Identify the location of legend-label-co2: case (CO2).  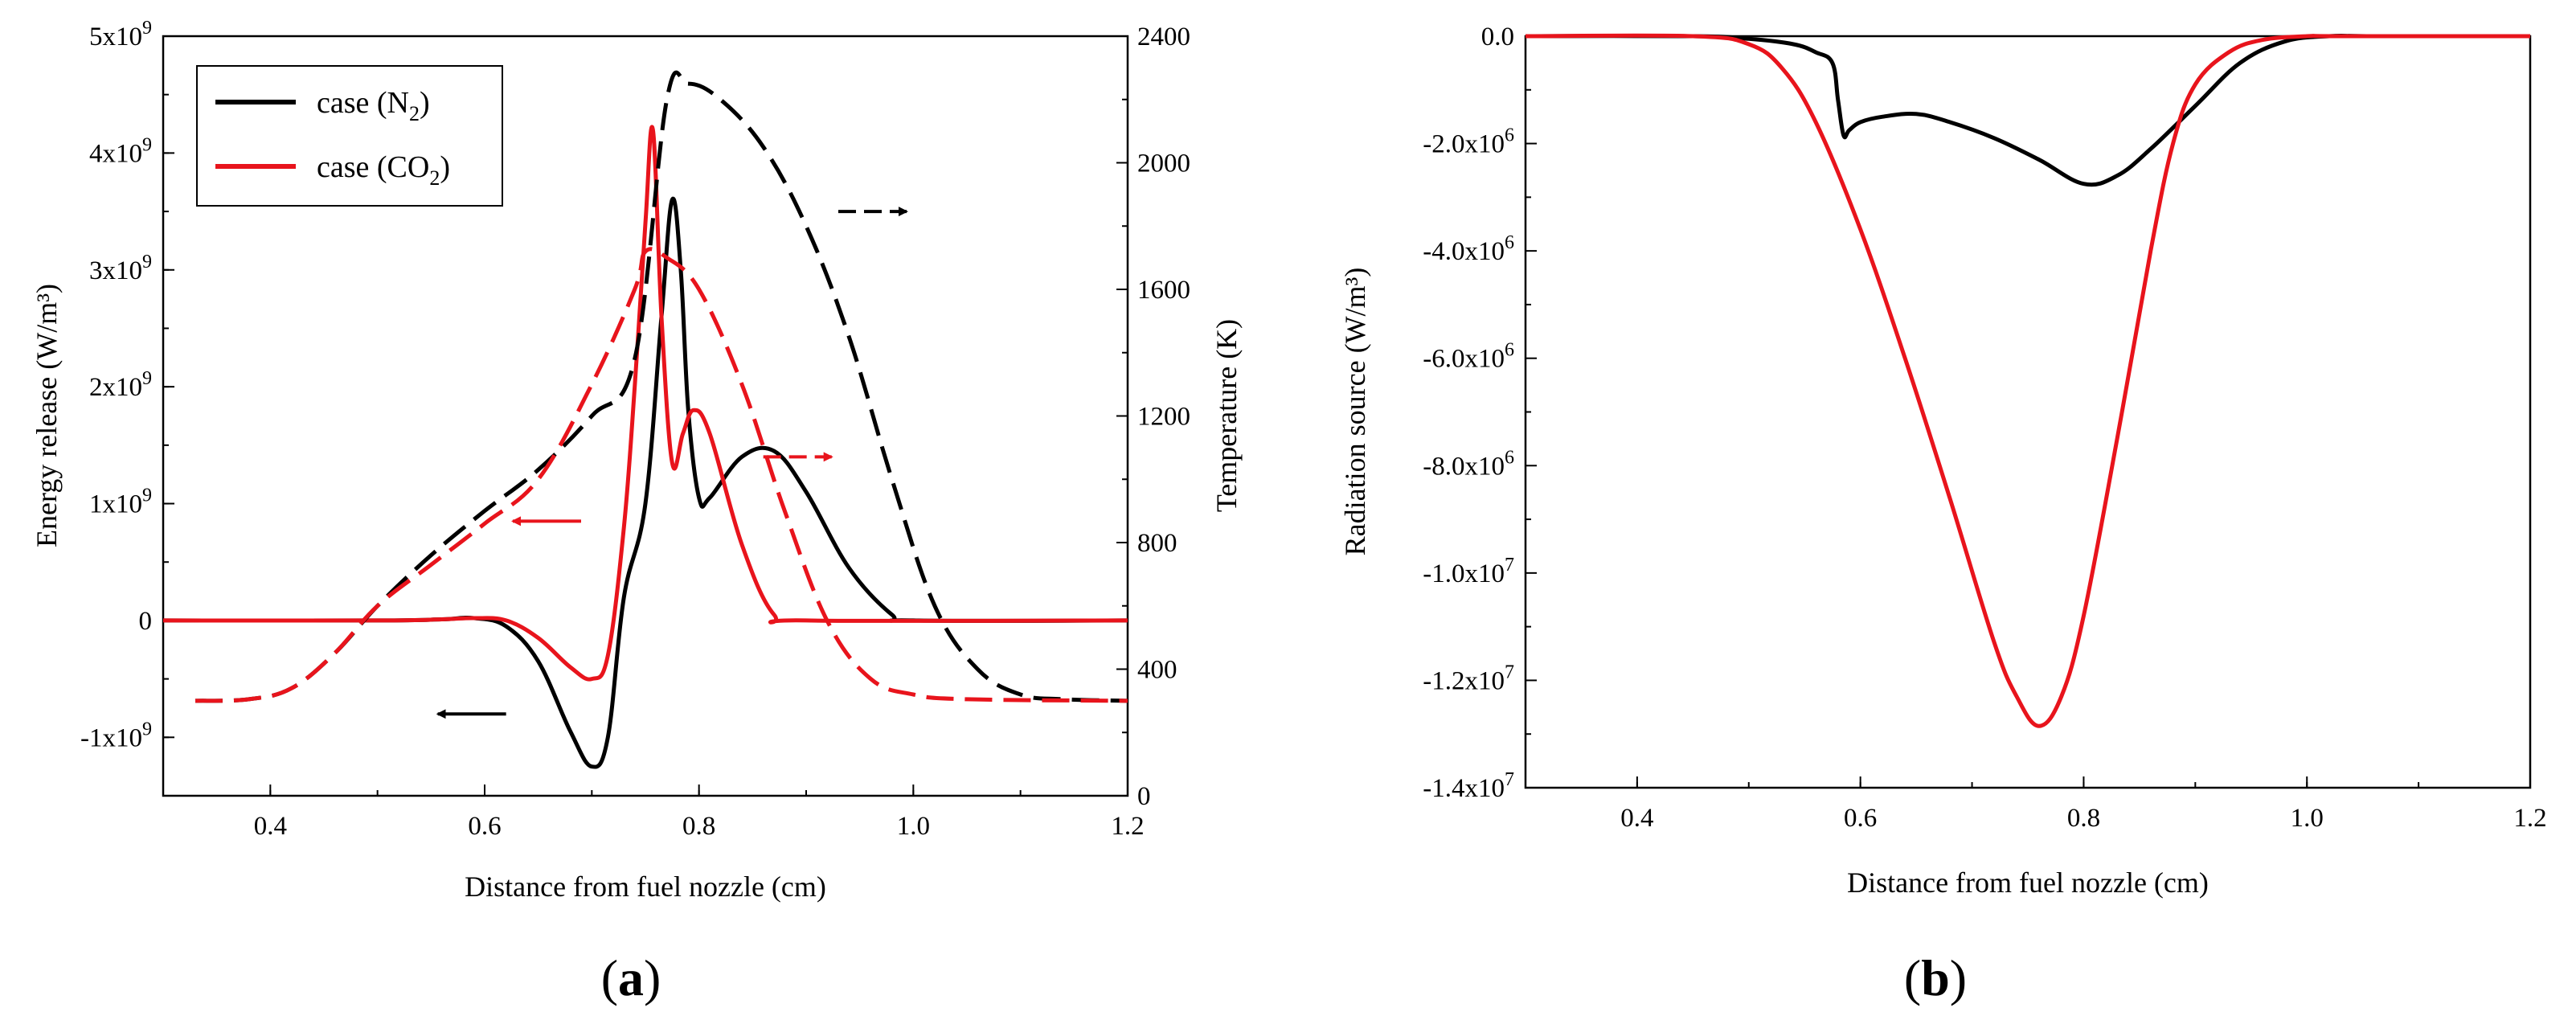
(383, 170).